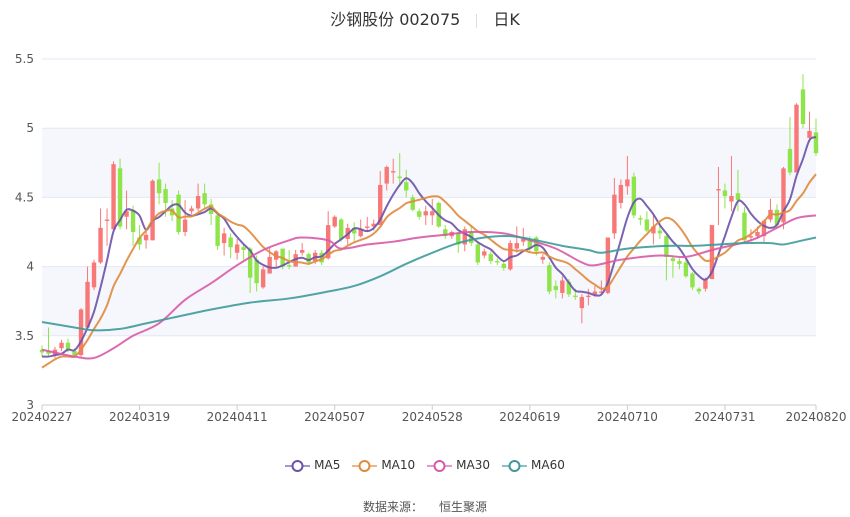 The height and width of the screenshot is (517, 850). Describe the element at coordinates (383, 465) in the screenshot. I see `legend-item-ma10: MA10` at that location.